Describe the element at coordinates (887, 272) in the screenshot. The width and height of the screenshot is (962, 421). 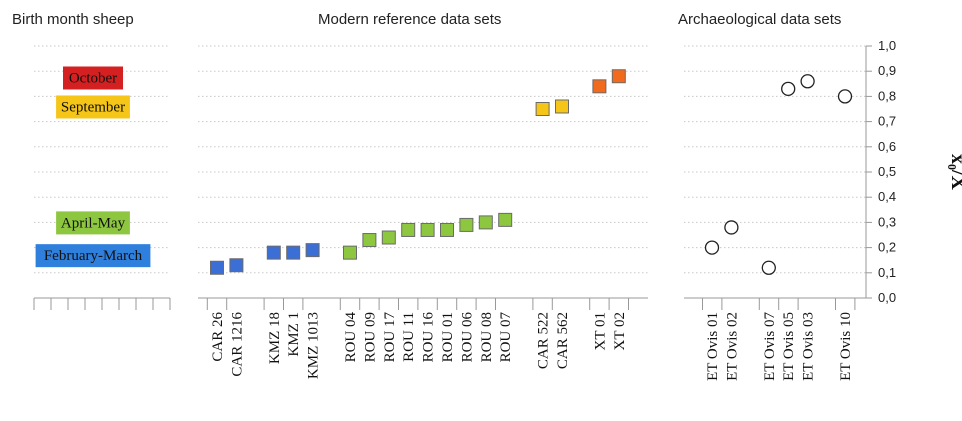
I see `y-tick-label: 0,1` at that location.